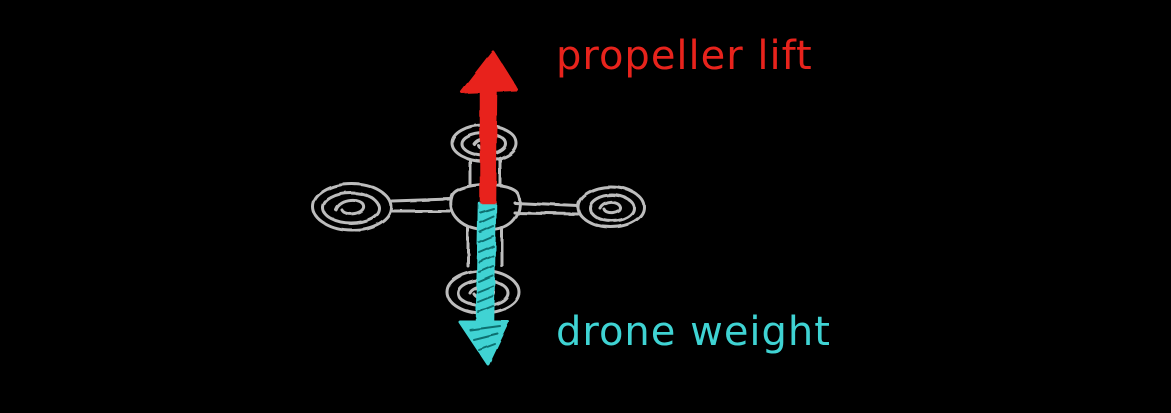 The image size is (1171, 413). Describe the element at coordinates (684, 56) in the screenshot. I see `propeller-lift-label: propeller lift` at that location.